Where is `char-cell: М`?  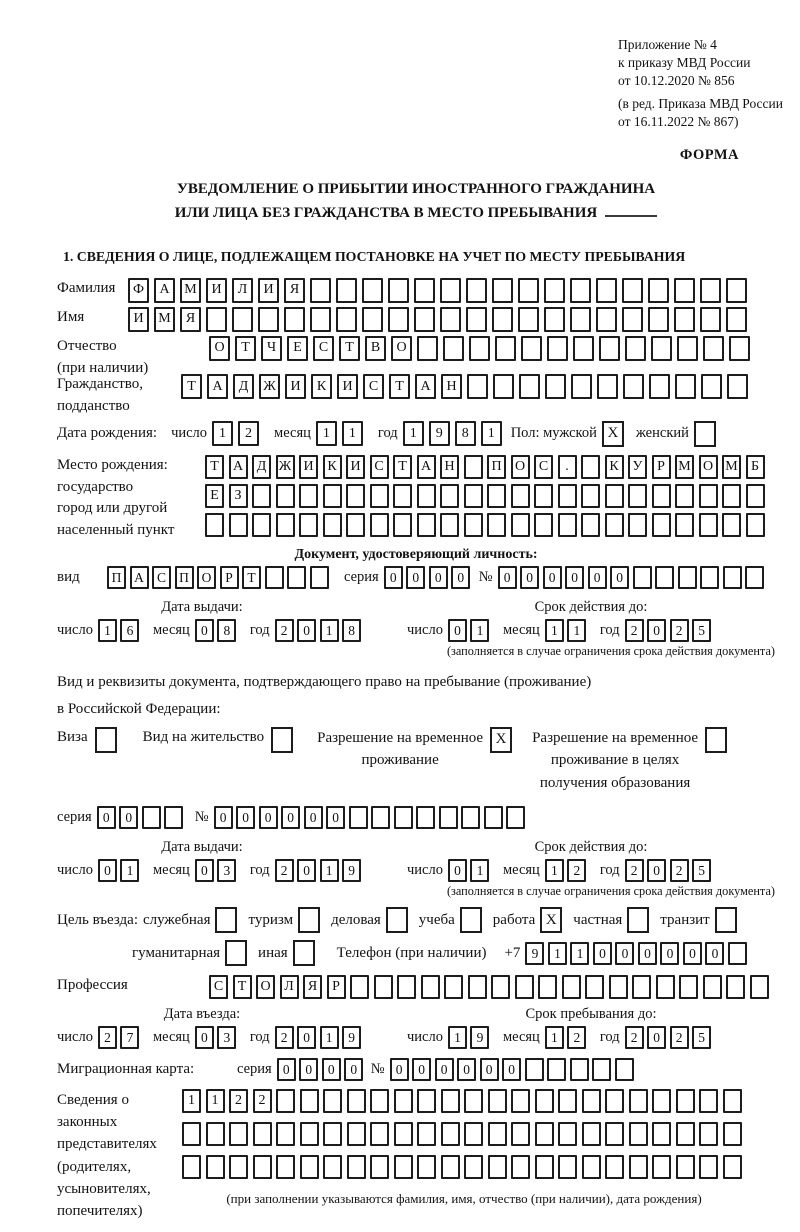 char-cell: М is located at coordinates (684, 466).